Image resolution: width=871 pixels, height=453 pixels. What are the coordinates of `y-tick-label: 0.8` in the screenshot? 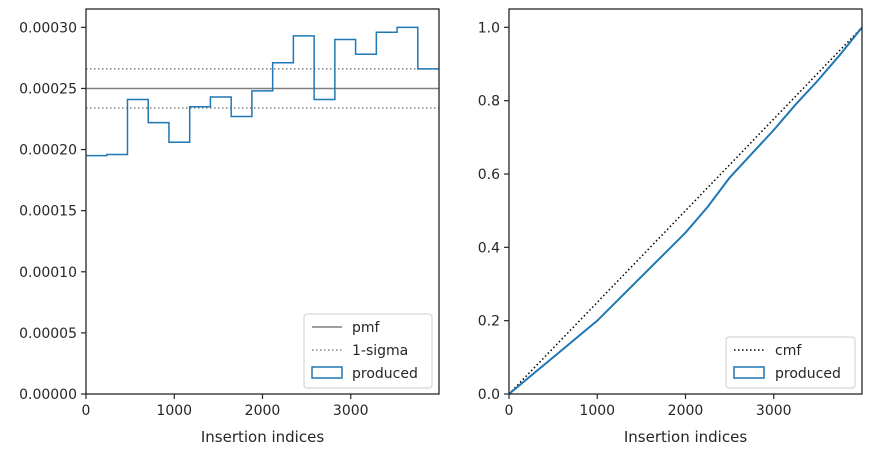 It's located at (489, 102).